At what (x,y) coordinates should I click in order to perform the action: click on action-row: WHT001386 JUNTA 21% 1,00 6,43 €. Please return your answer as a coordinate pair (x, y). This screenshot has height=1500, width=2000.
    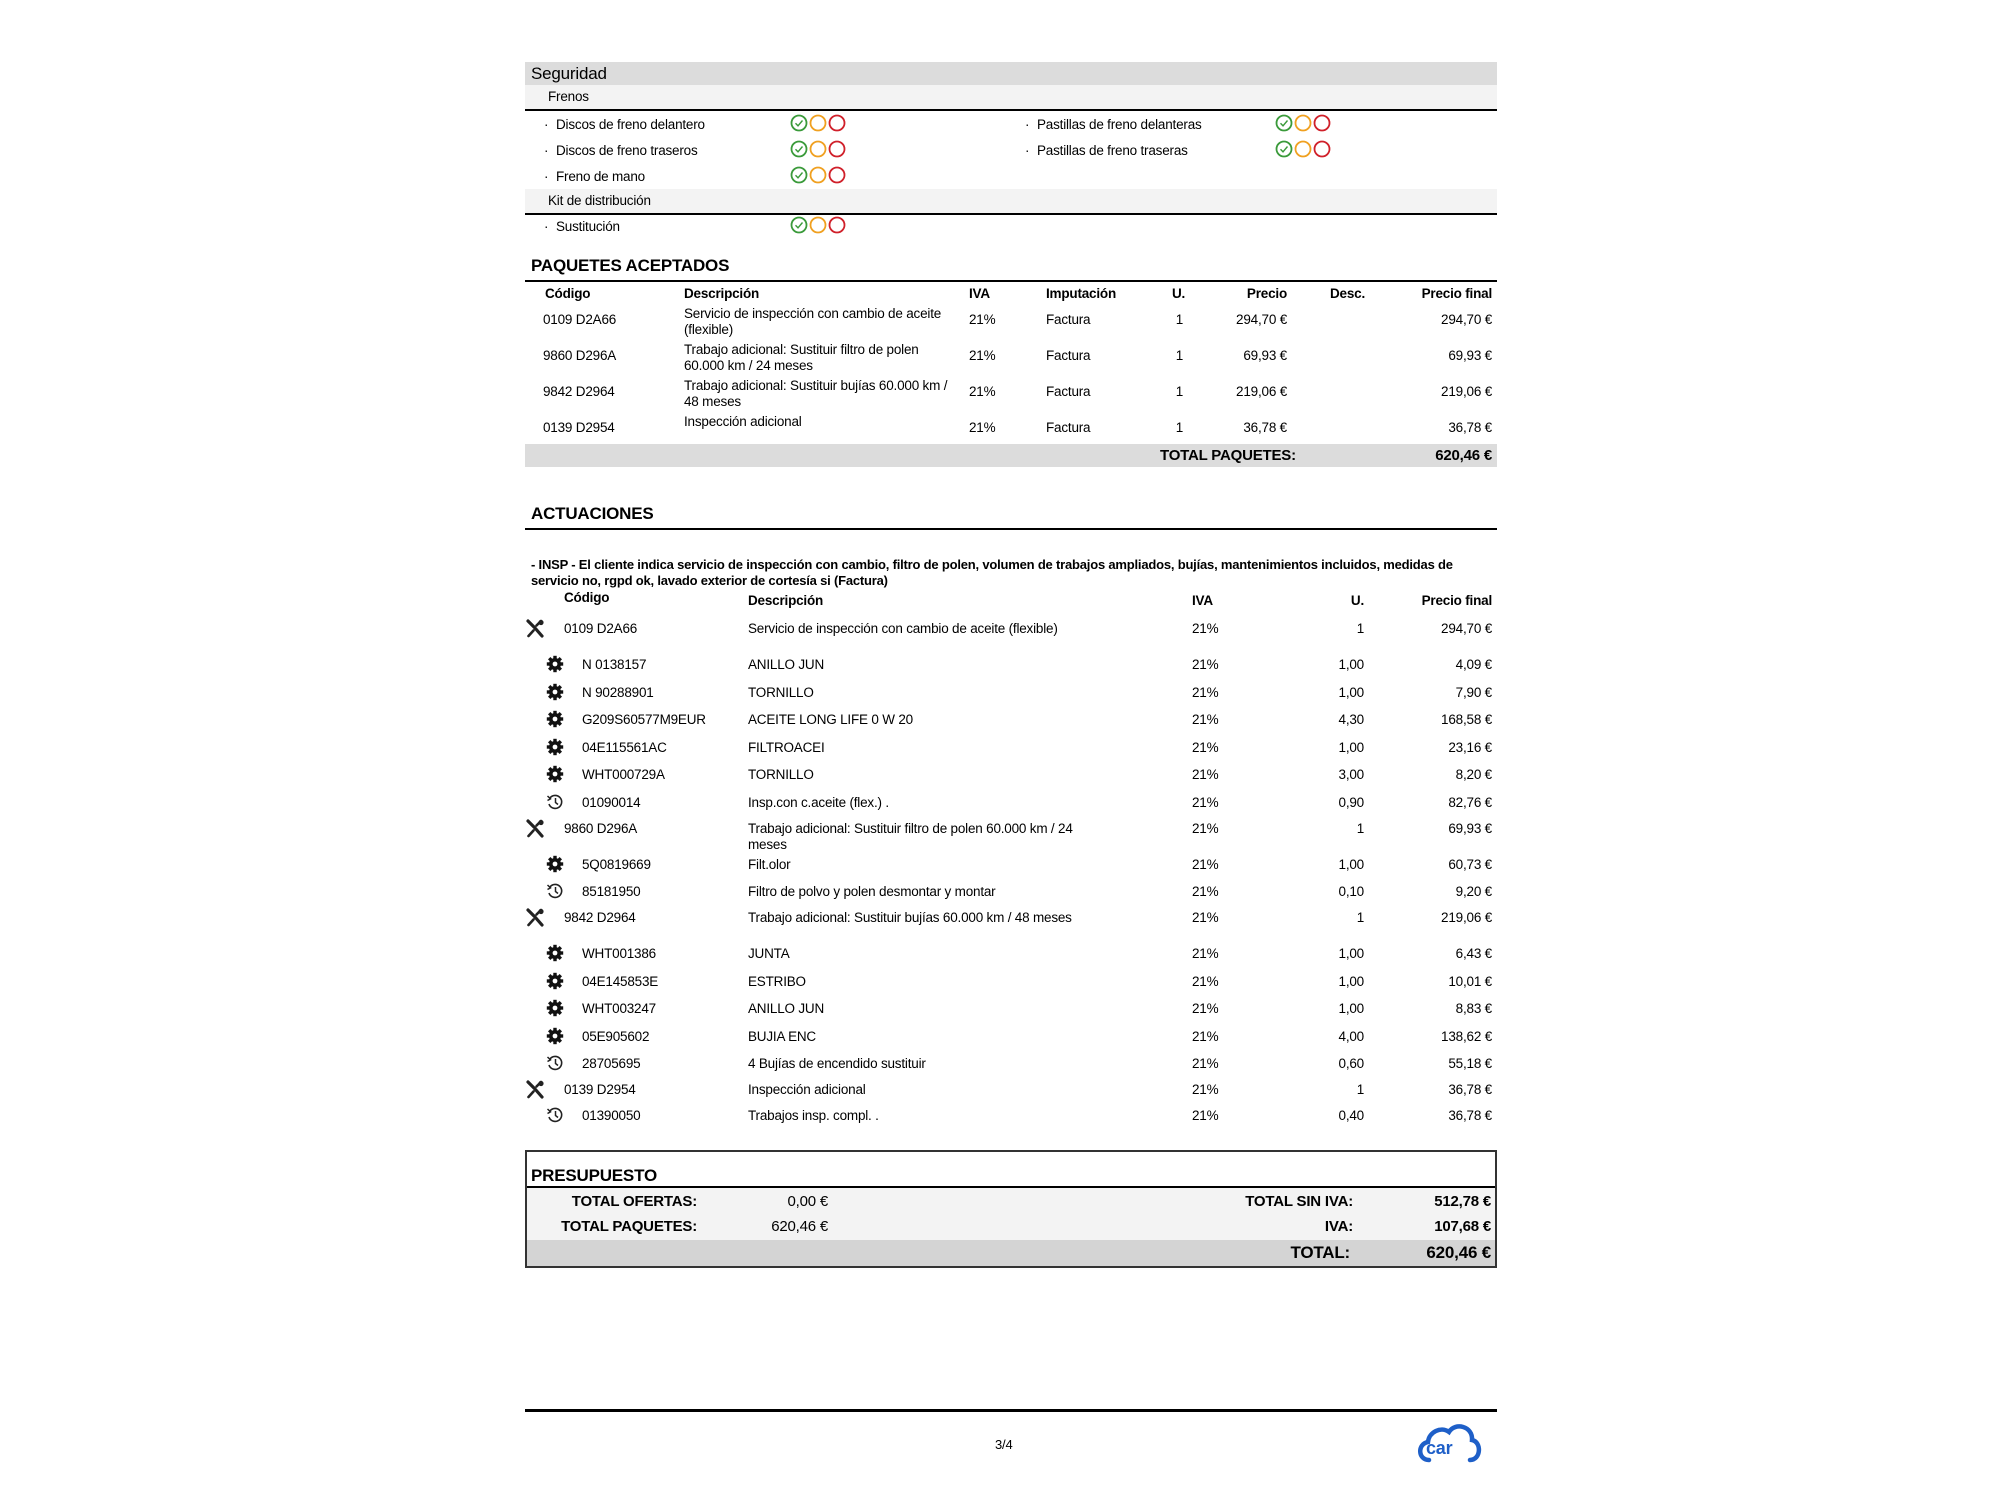
    Looking at the image, I should click on (1011, 956).